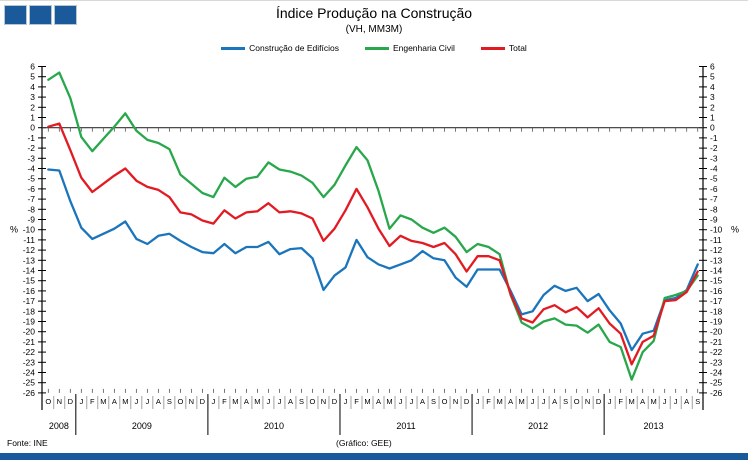 The image size is (748, 460). What do you see at coordinates (27, 443) in the screenshot?
I see `source-label: Fonte: INE` at bounding box center [27, 443].